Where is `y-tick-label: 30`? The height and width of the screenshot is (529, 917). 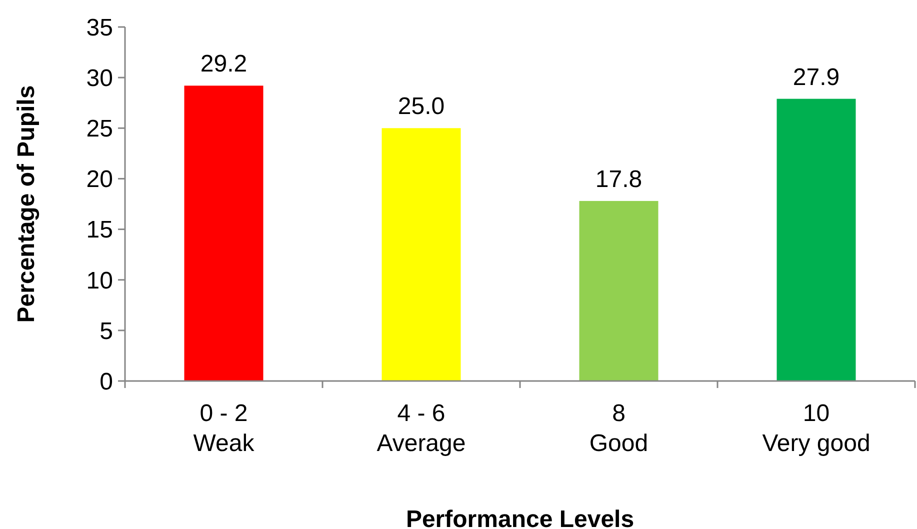
y-tick-label: 30 is located at coordinates (99, 78).